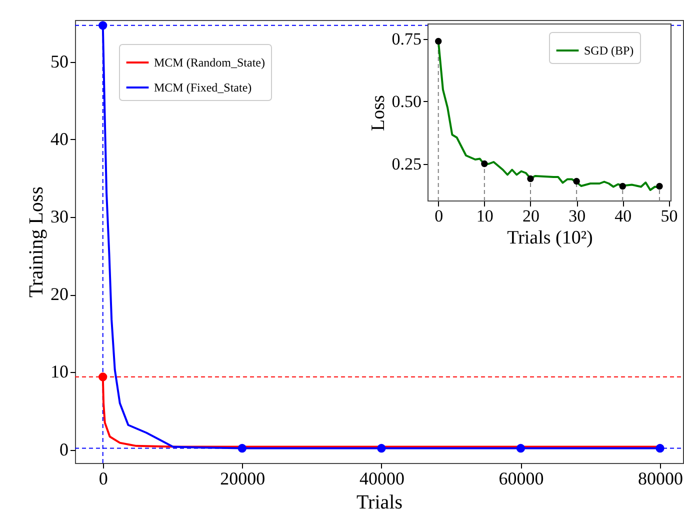 The image size is (684, 515). Describe the element at coordinates (669, 216) in the screenshot. I see `x-tick-label: 50` at that location.